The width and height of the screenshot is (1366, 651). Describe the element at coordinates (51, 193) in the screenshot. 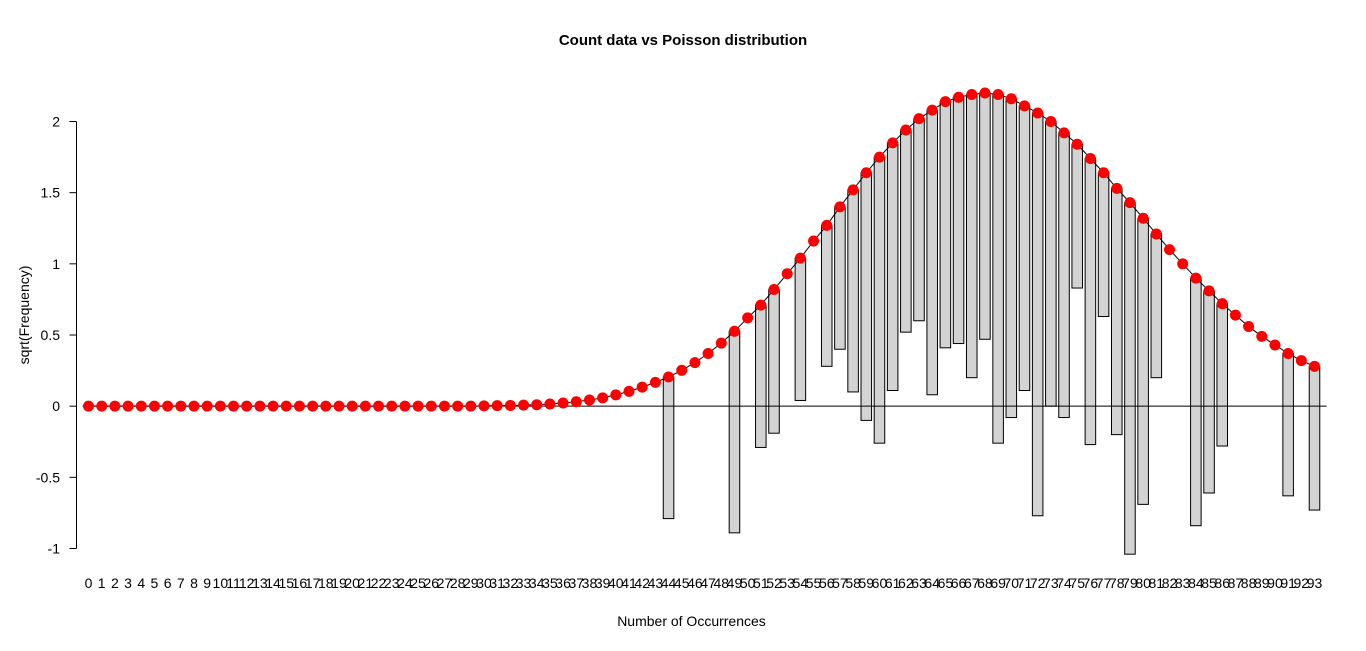

I see `y-tick-label: 1.5` at that location.